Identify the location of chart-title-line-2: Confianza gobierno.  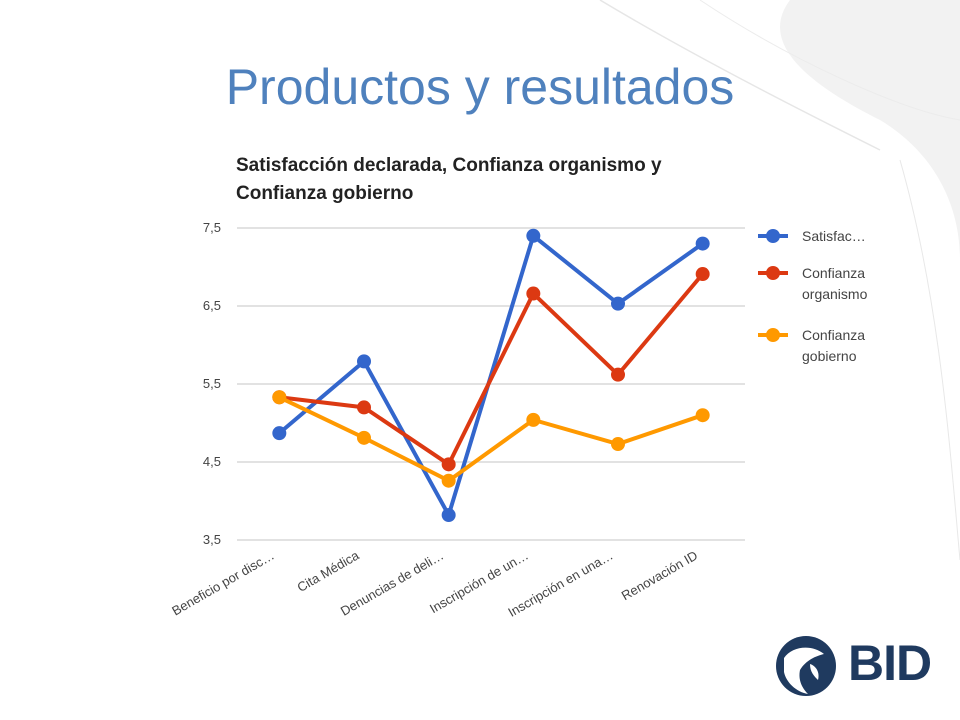
(325, 193).